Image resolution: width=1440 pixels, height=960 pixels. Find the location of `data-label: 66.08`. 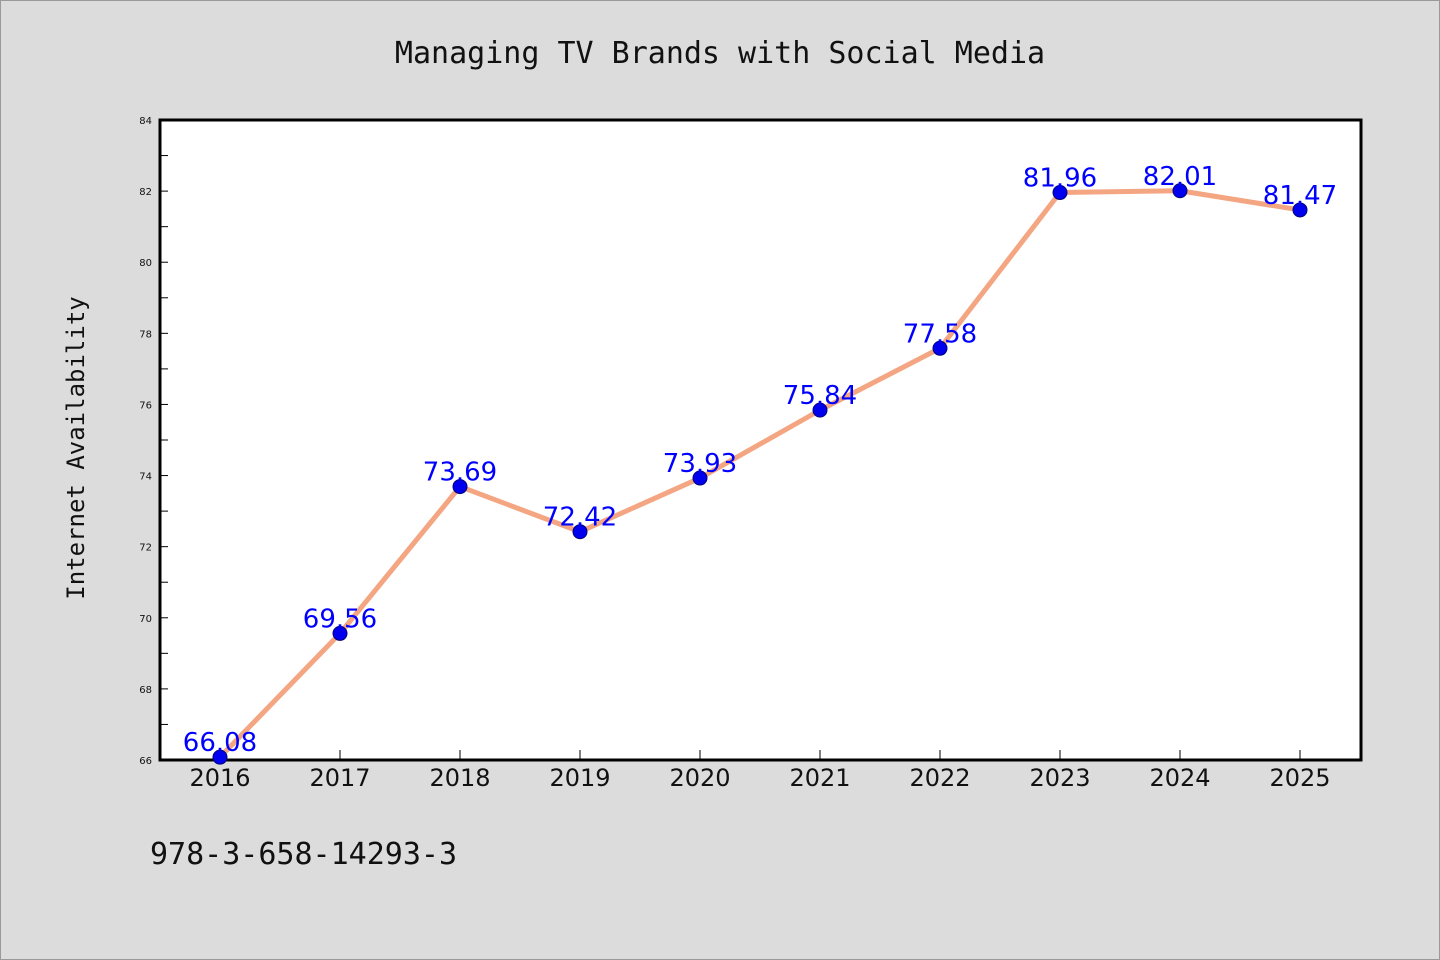

data-label: 66.08 is located at coordinates (220, 743).